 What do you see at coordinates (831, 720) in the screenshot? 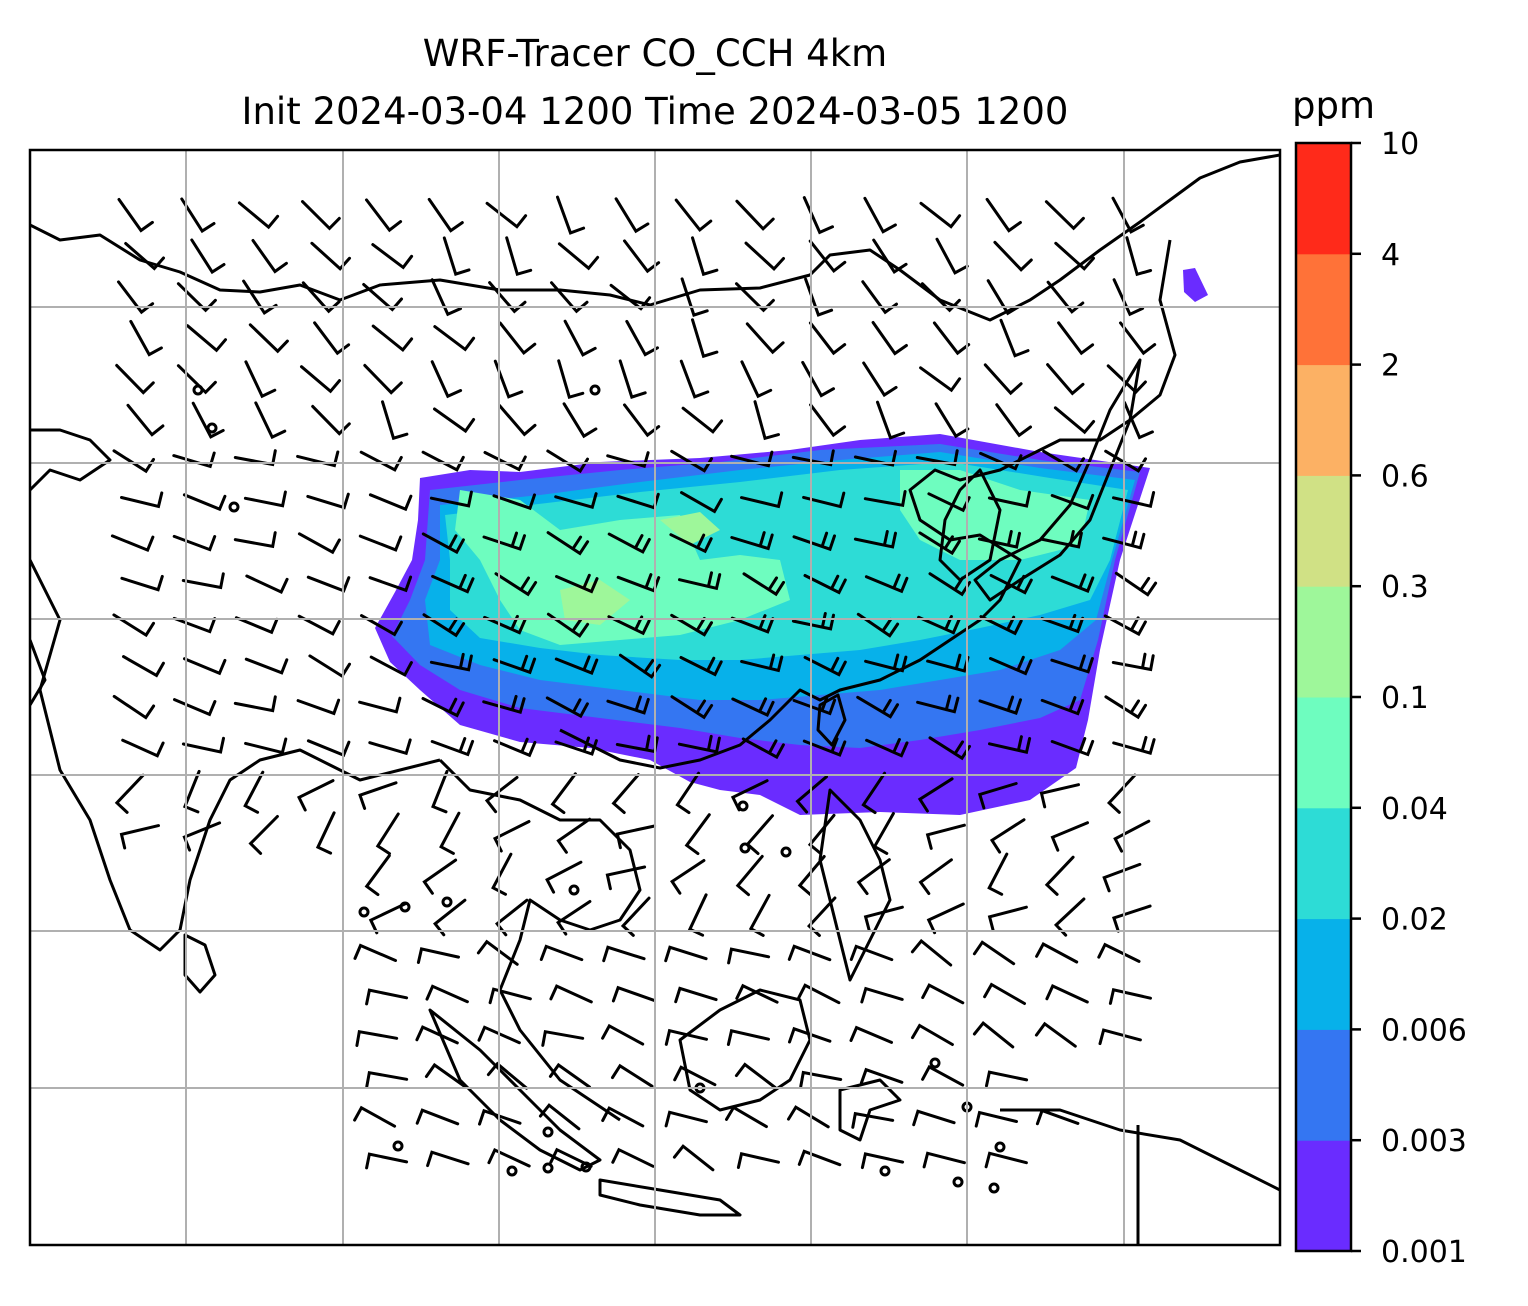
I see `coast-taiwan` at bounding box center [831, 720].